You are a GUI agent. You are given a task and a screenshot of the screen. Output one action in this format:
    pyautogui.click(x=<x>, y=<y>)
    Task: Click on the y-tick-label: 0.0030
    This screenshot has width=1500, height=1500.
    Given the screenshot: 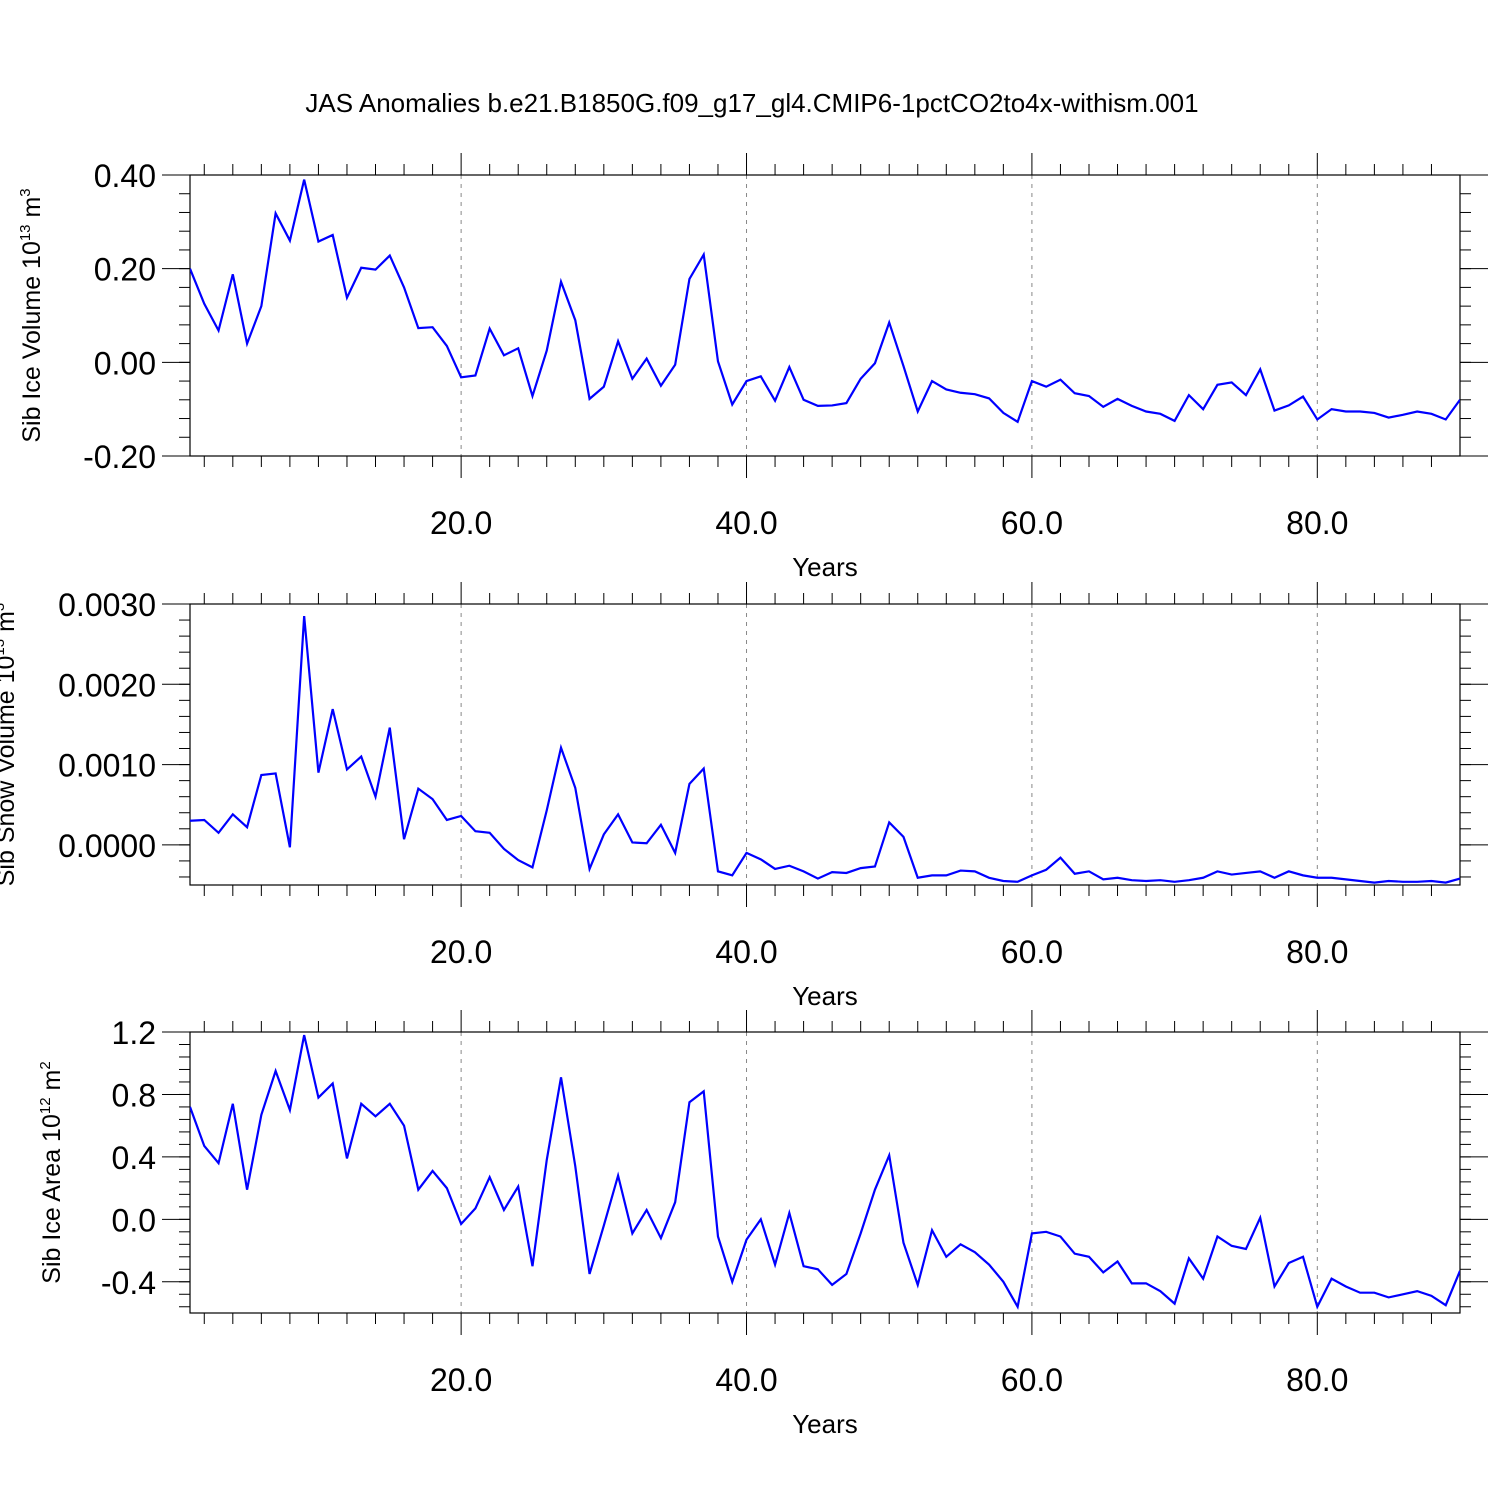 What is the action you would take?
    pyautogui.click(x=107, y=605)
    